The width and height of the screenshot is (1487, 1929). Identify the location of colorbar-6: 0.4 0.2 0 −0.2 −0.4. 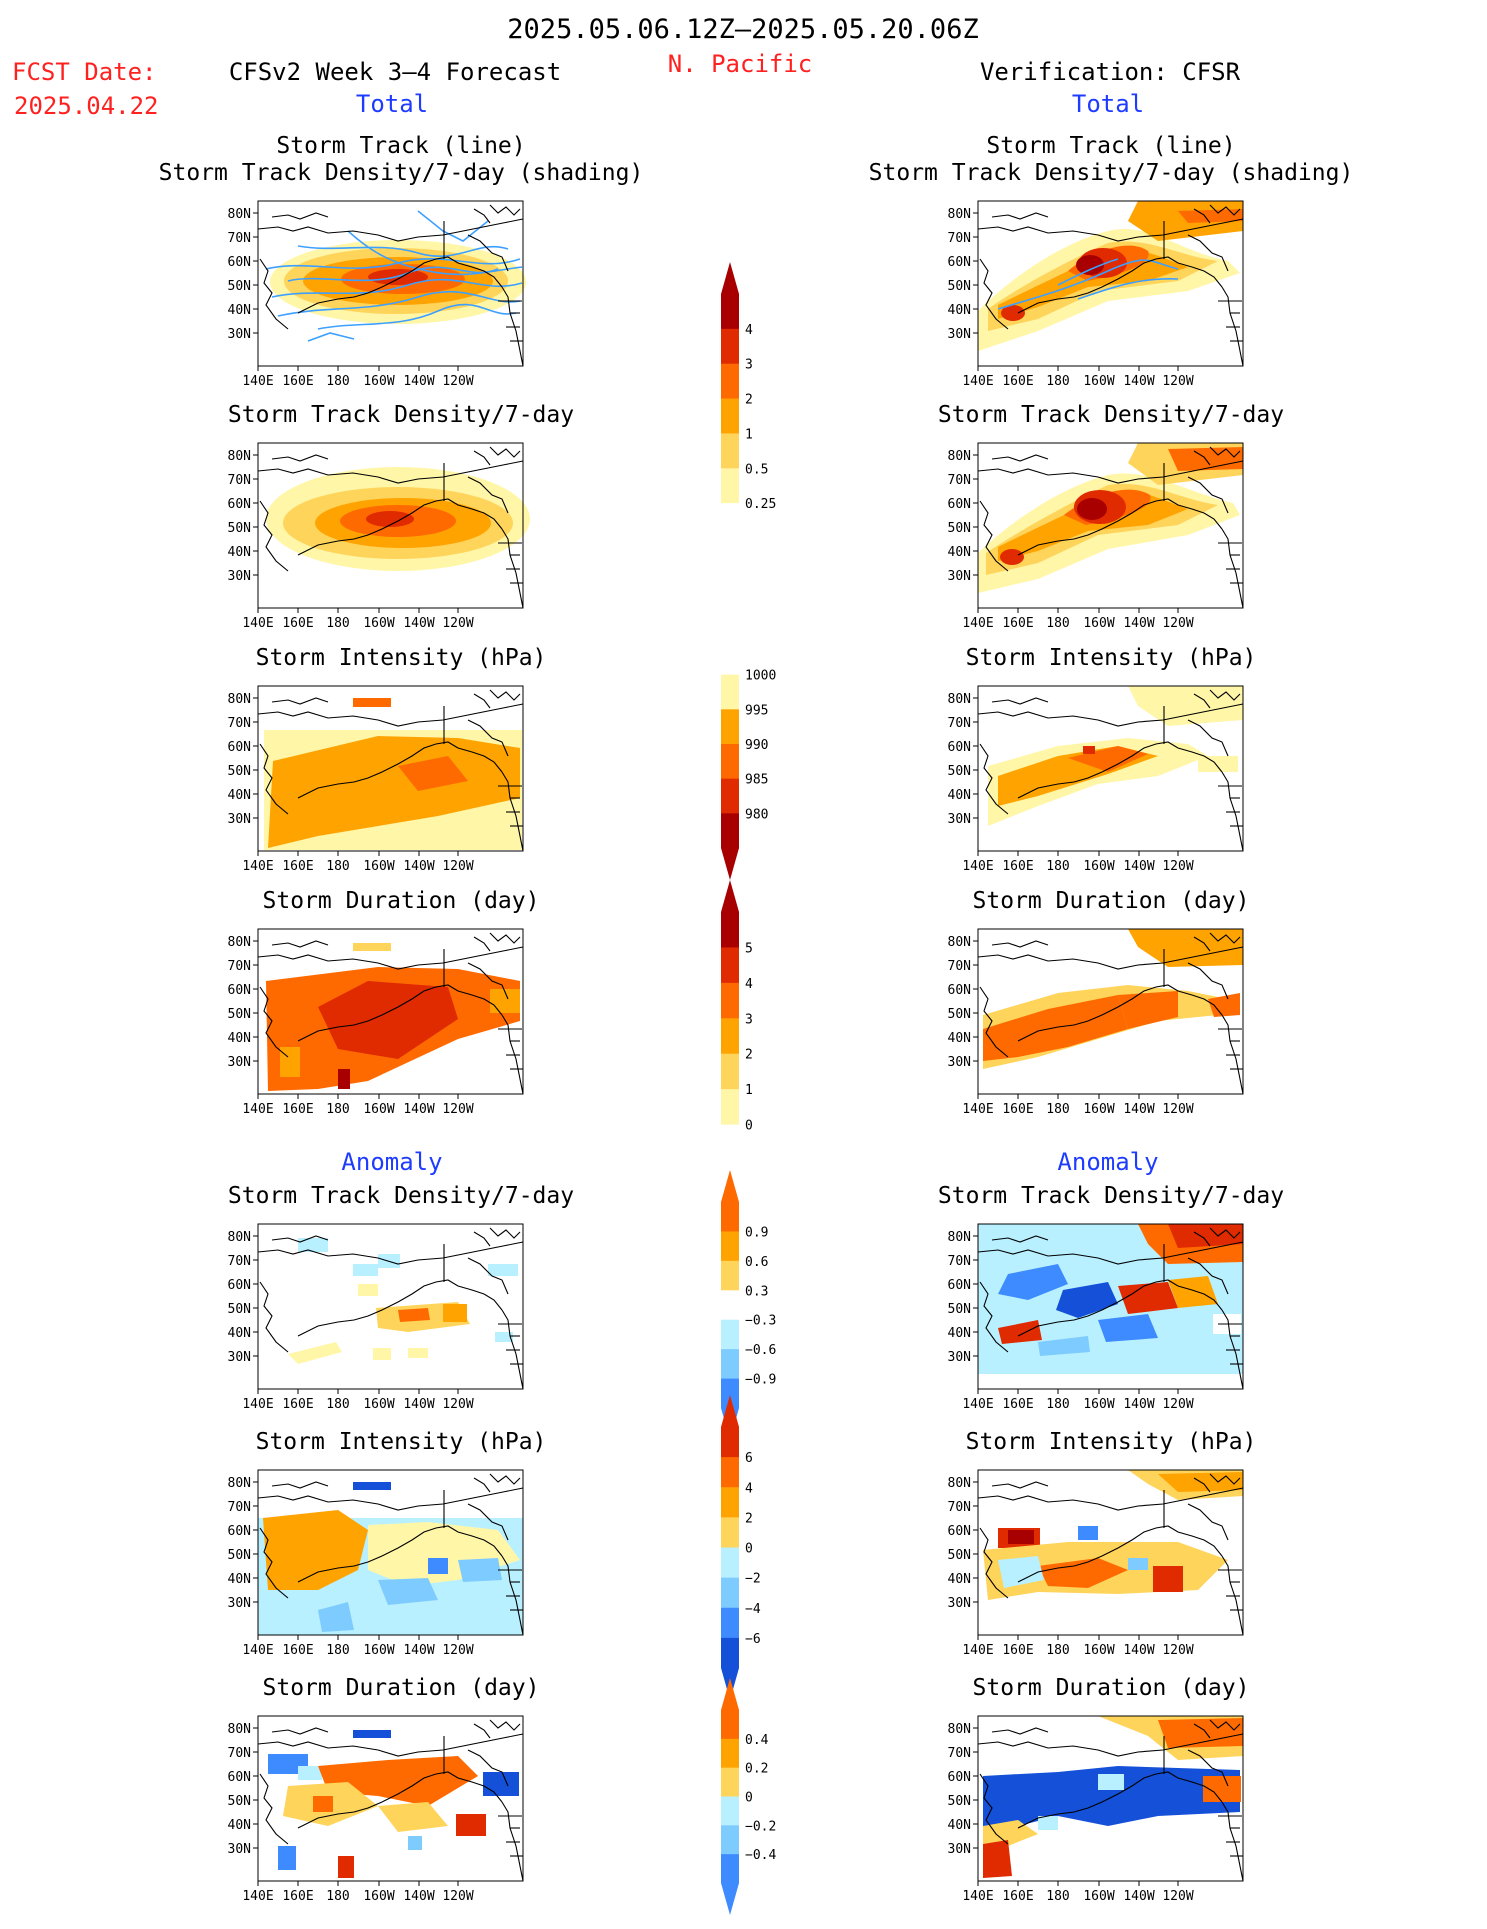
(748, 1796).